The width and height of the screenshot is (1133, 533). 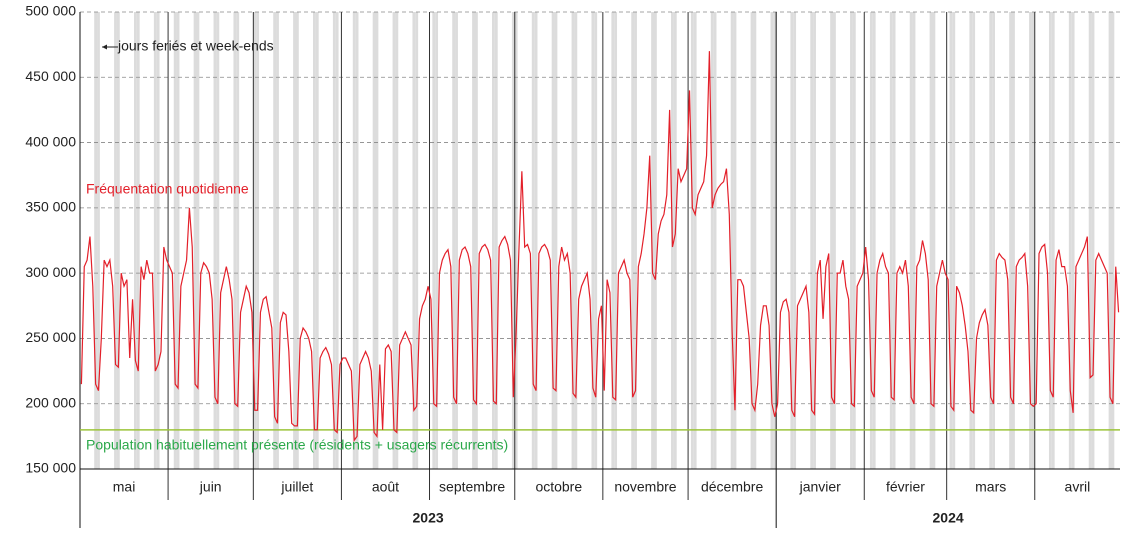 What do you see at coordinates (820, 487) in the screenshot?
I see `x-tick-label: janvier` at bounding box center [820, 487].